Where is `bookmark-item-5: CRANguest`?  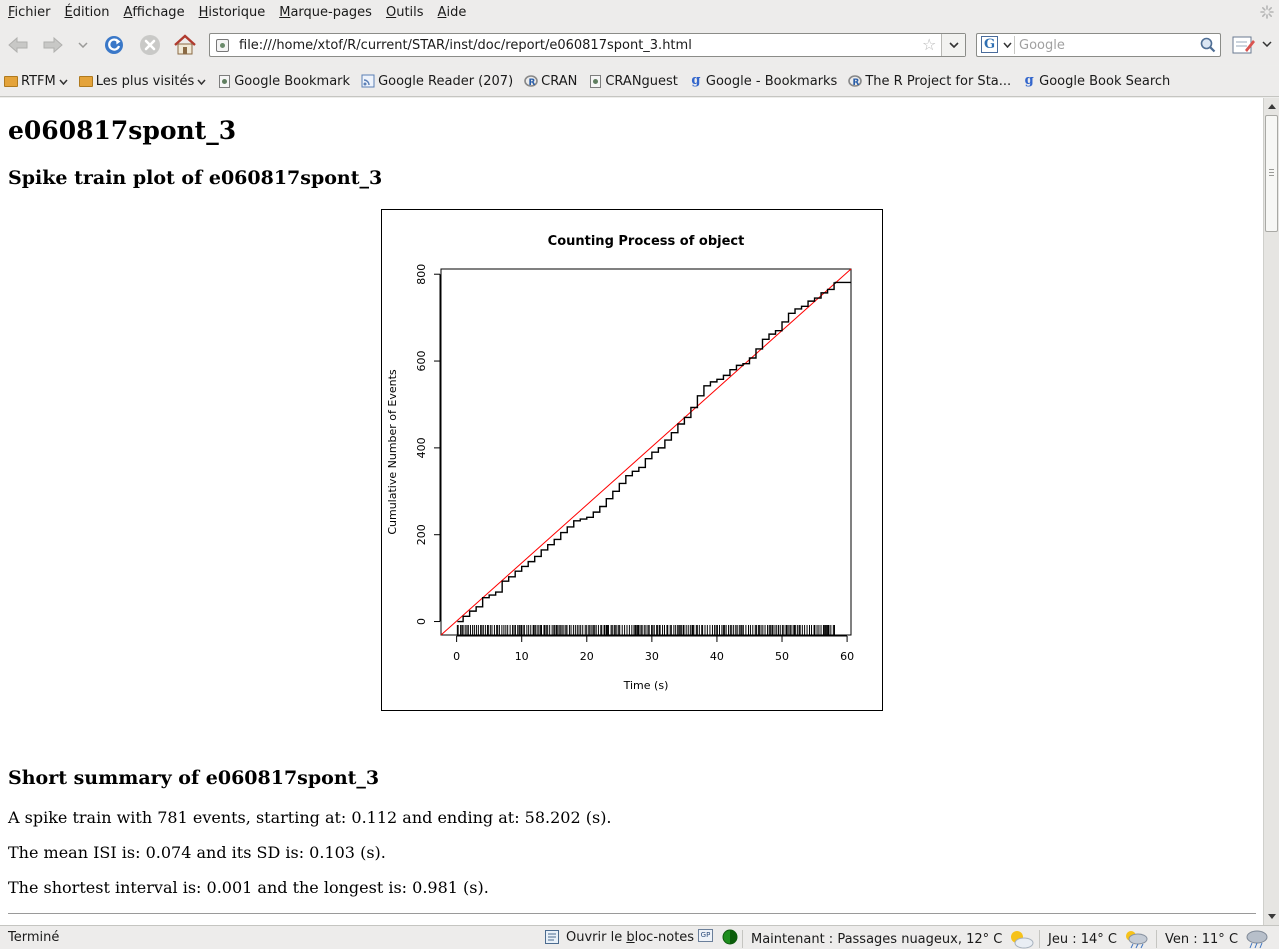
bookmark-item-5: CRANguest is located at coordinates (633, 81).